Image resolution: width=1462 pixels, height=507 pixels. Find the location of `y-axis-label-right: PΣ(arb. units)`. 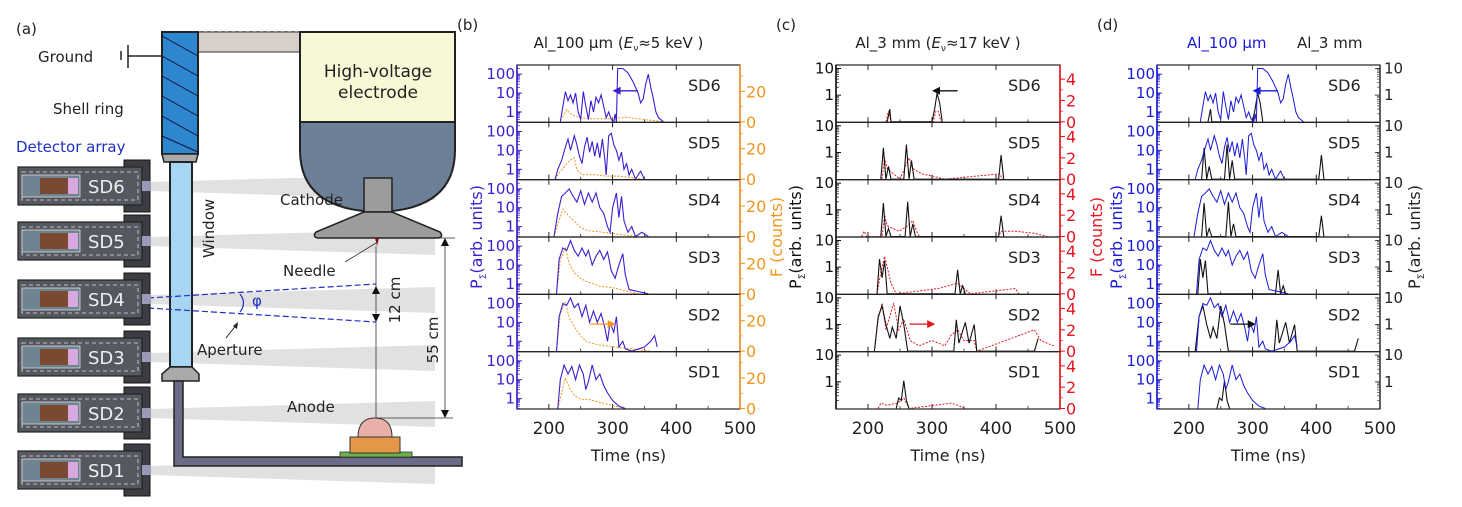

y-axis-label-right: PΣ(arb. units) is located at coordinates (1416, 237).